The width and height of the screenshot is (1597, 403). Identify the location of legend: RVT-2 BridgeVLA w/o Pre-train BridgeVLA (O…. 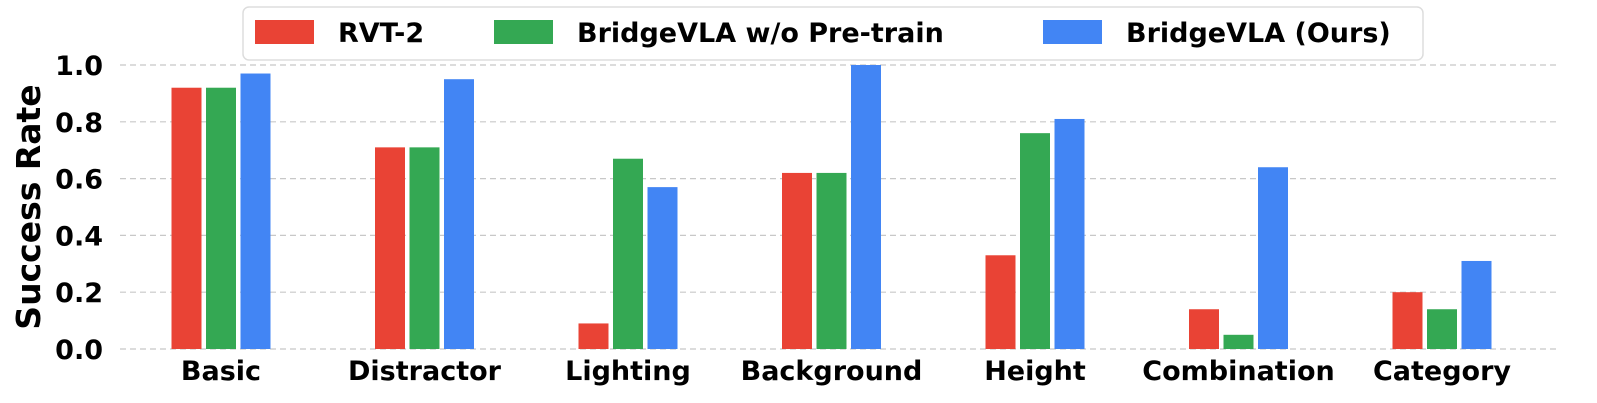
(833, 33).